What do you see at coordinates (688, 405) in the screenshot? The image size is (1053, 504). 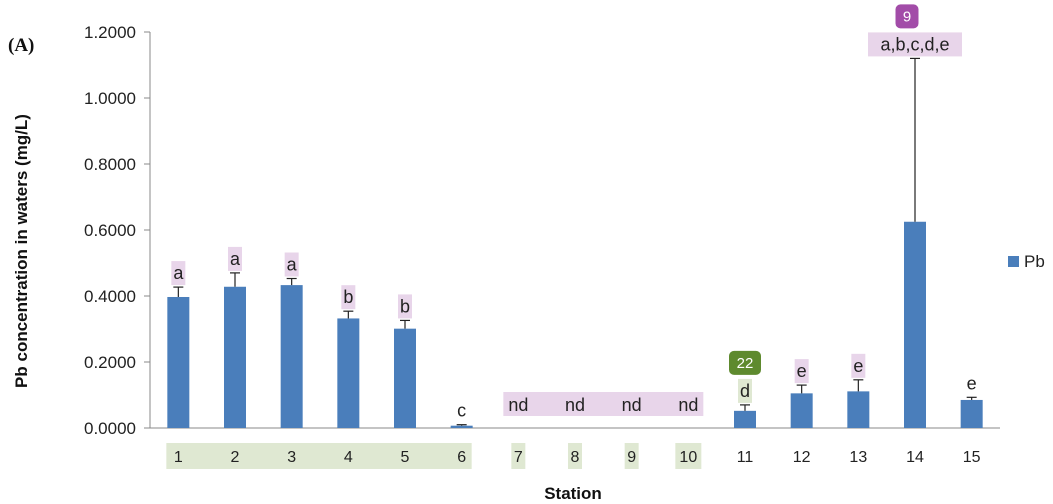 I see `sig-label-station-10: nd` at bounding box center [688, 405].